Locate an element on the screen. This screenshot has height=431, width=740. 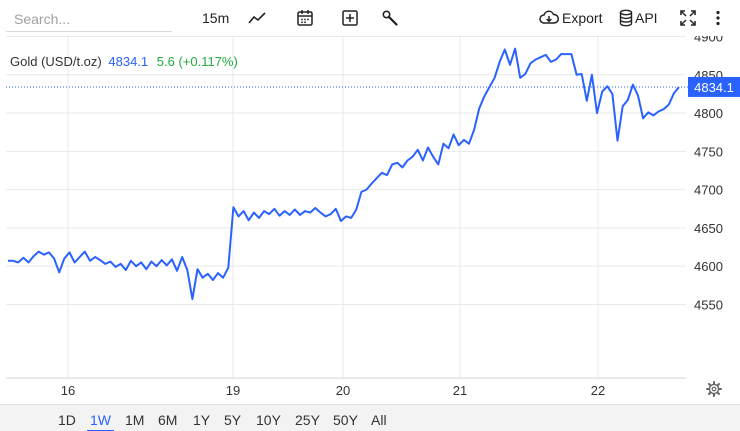
wrench-icon is located at coordinates (390, 18).